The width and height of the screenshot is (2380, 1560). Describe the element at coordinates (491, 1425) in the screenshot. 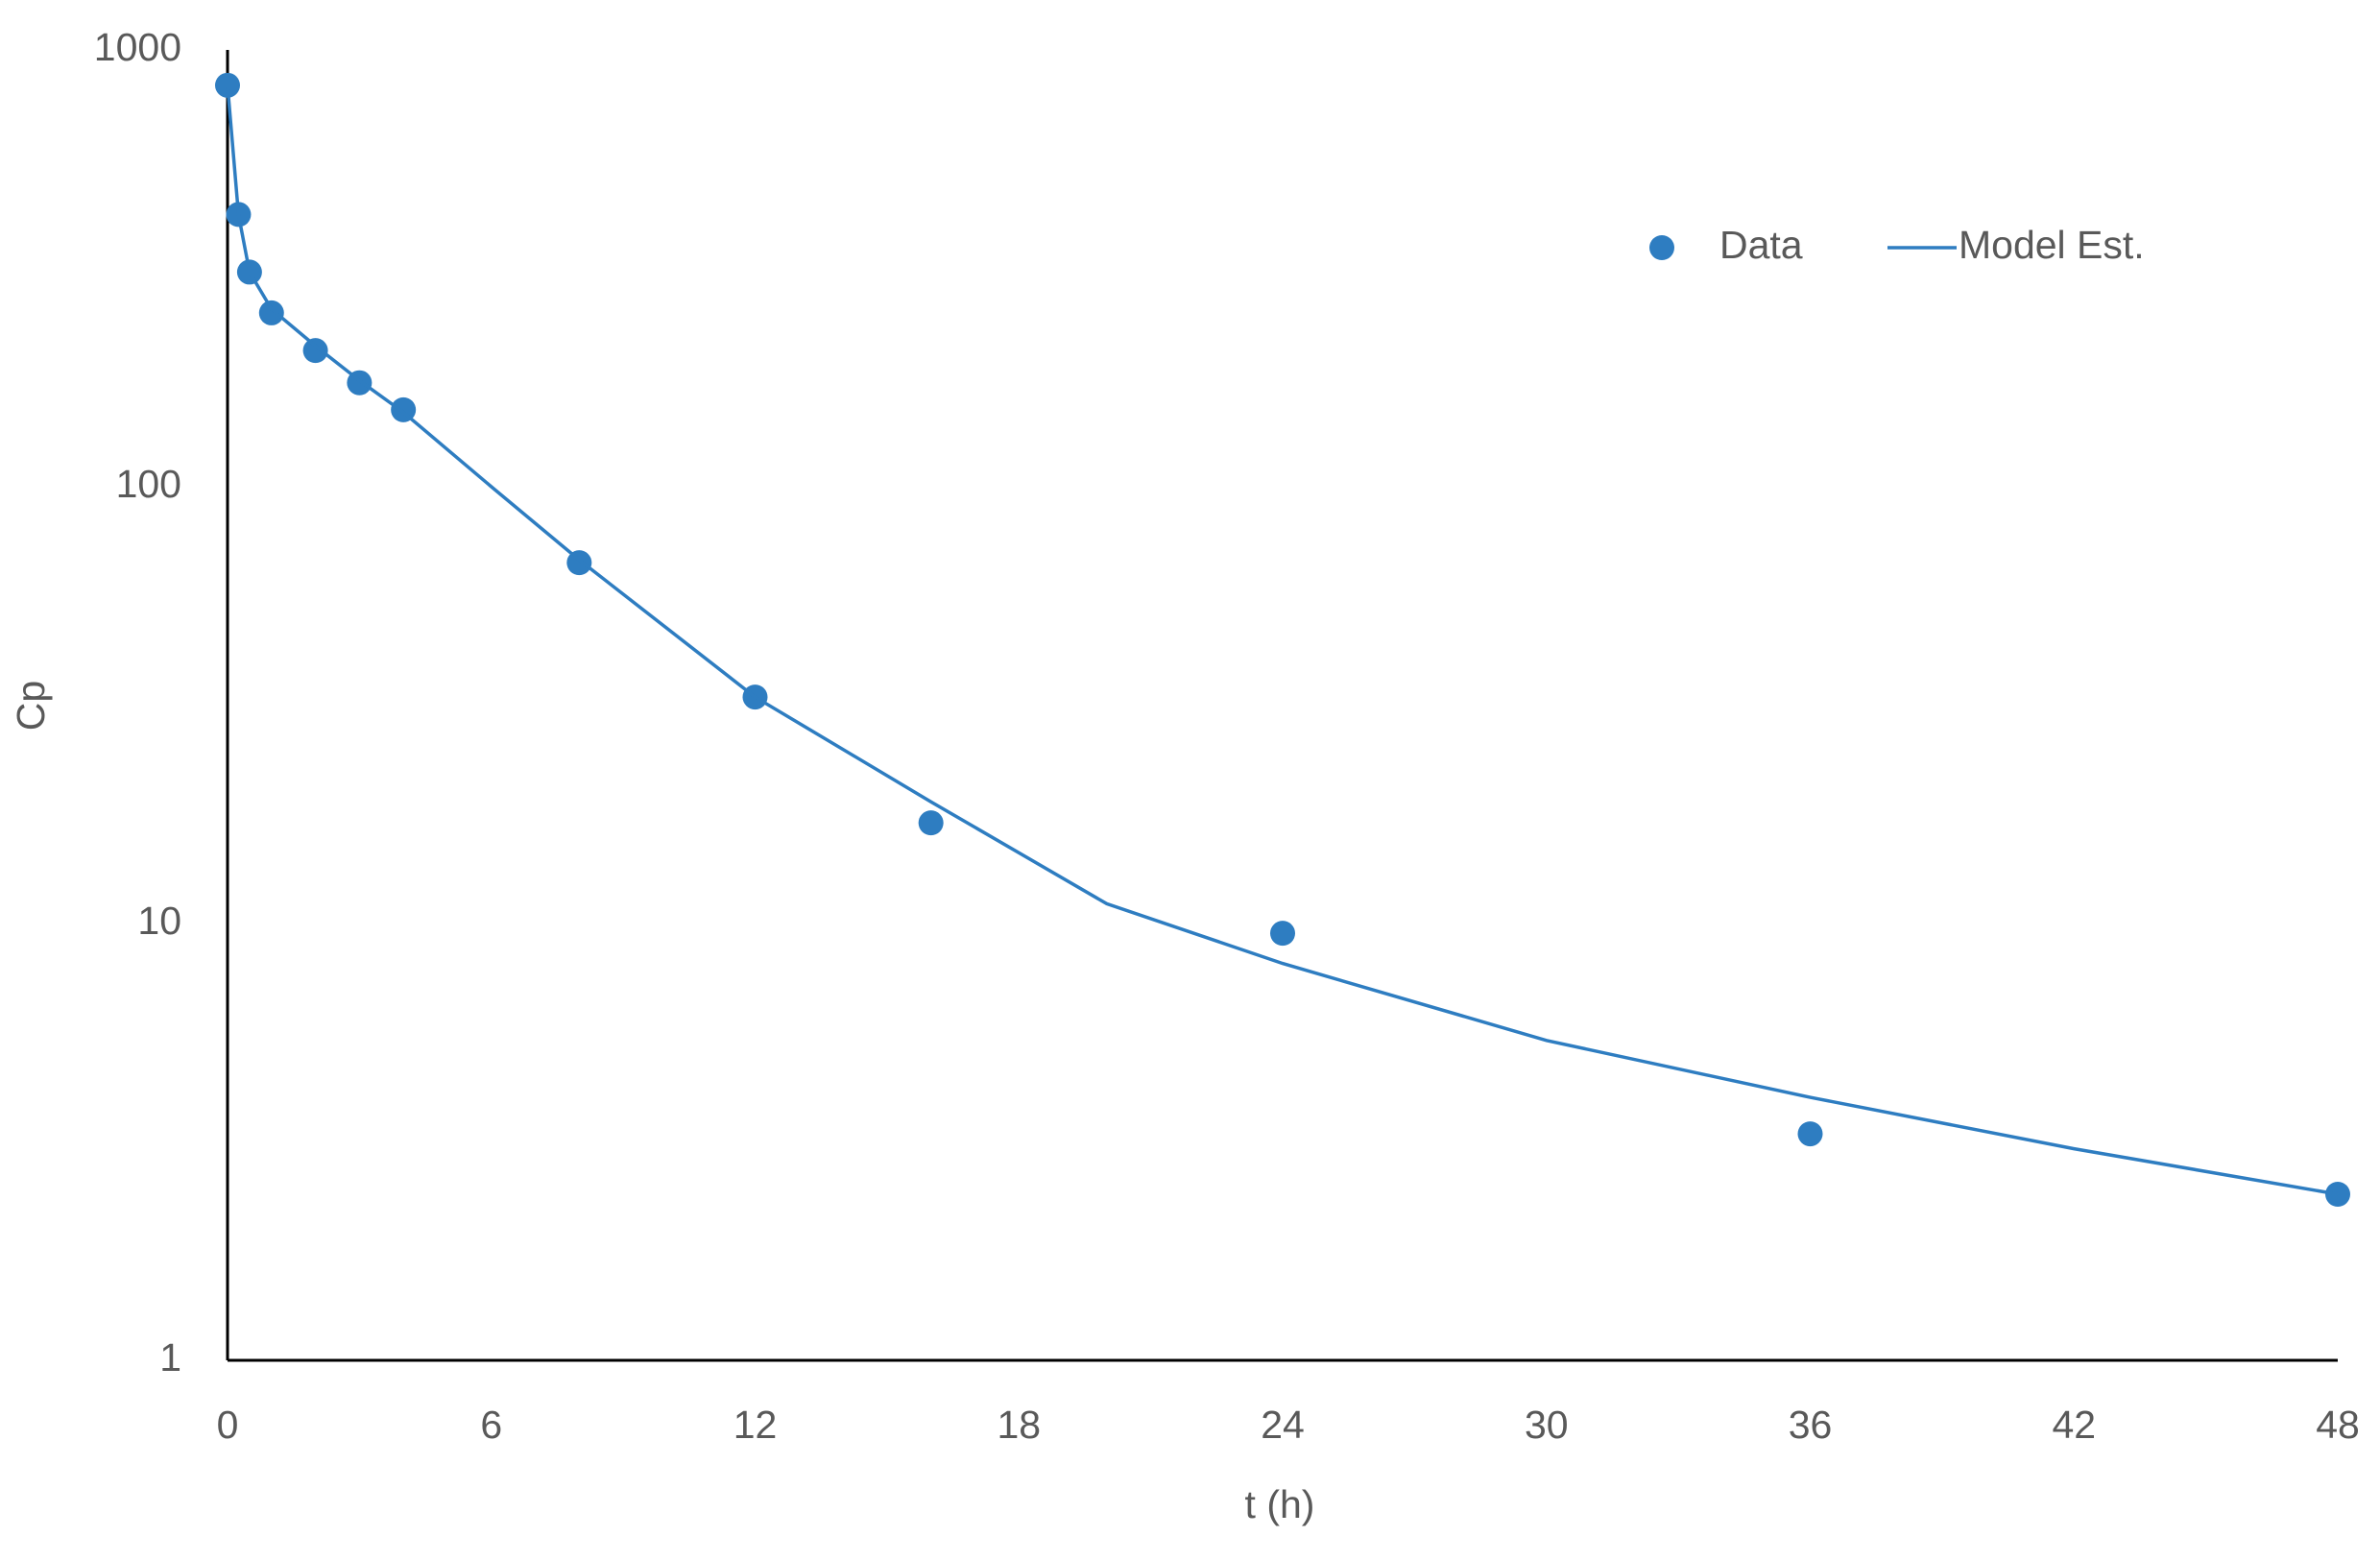

I see `x-tick-label: 6` at that location.